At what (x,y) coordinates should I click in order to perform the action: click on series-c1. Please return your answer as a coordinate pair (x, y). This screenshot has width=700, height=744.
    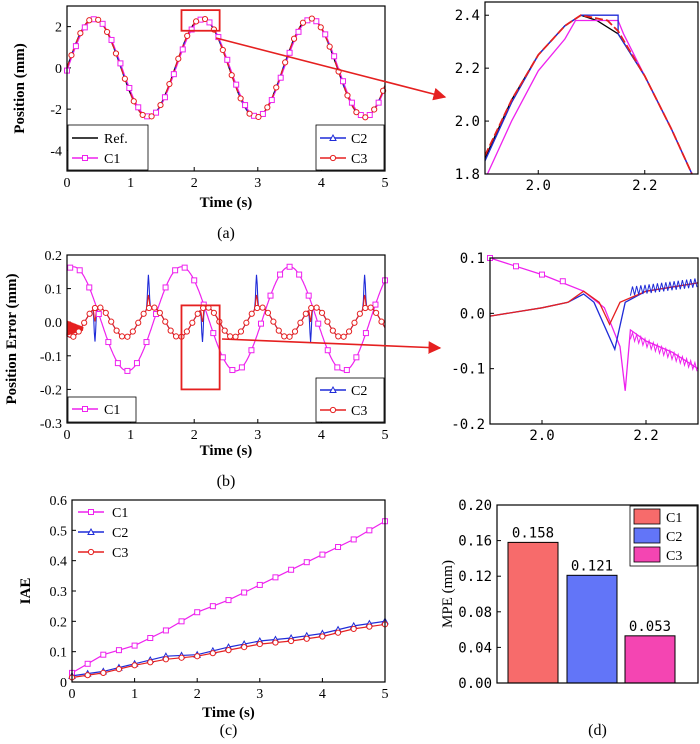
    Looking at the image, I should click on (226, 319).